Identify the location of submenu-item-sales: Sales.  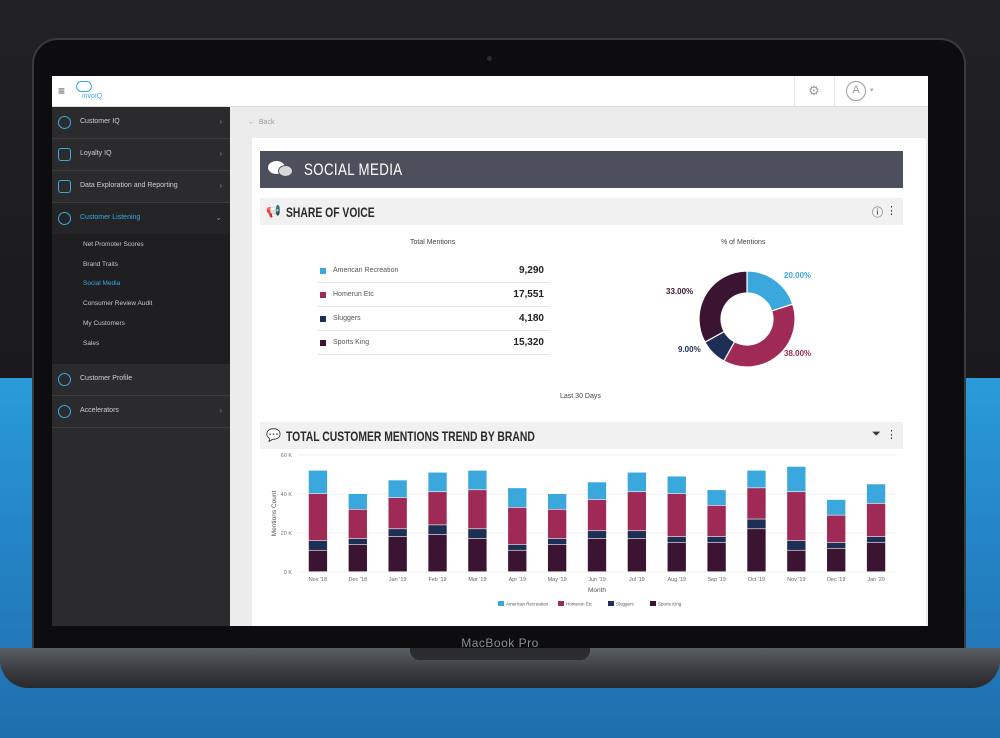
(91, 343).